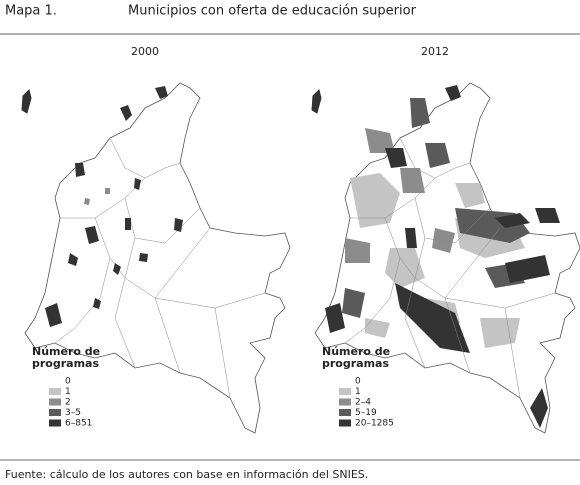  Describe the element at coordinates (31, 11) in the screenshot. I see `figure-label: Mapa 1.` at that location.